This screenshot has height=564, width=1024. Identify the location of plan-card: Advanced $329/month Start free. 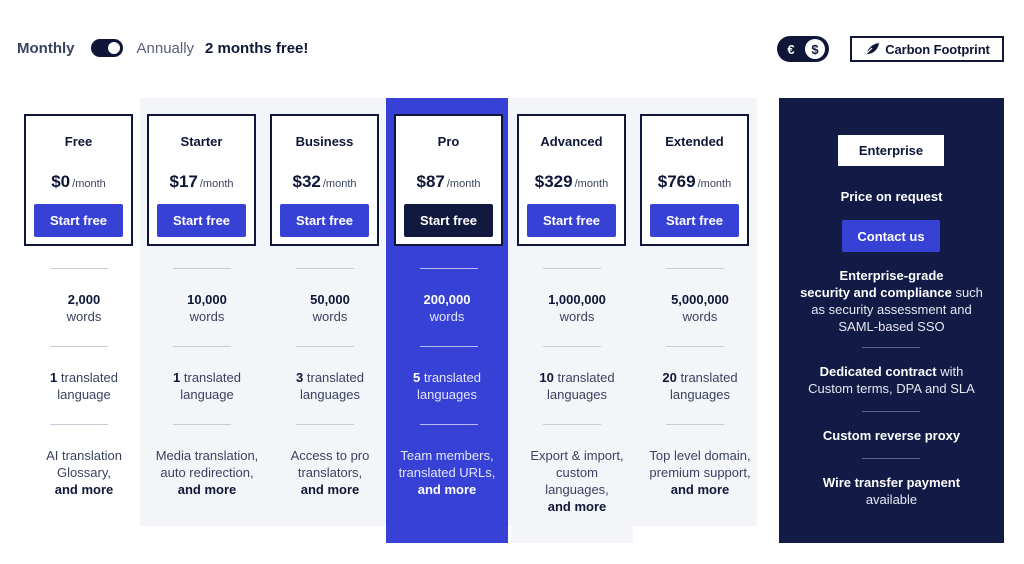
(571, 180).